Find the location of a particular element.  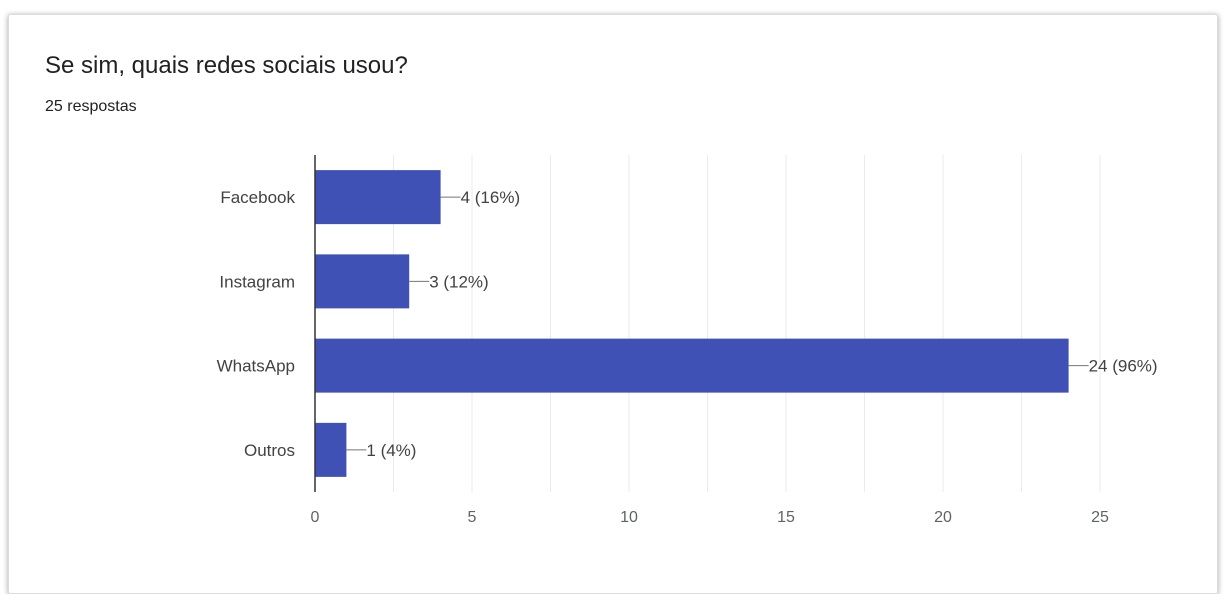

category-label: Outros is located at coordinates (269, 450).